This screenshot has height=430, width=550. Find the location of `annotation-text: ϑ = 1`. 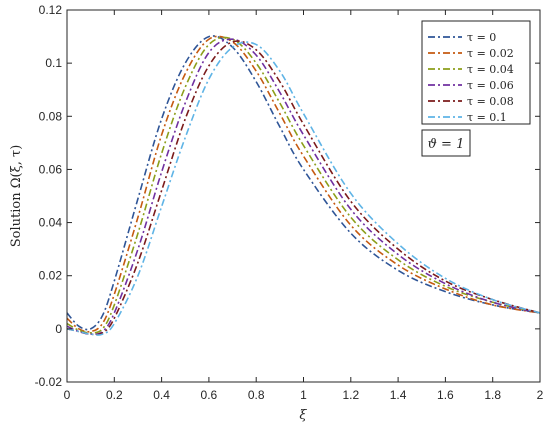

annotation-text: ϑ = 1 is located at coordinates (446, 144).